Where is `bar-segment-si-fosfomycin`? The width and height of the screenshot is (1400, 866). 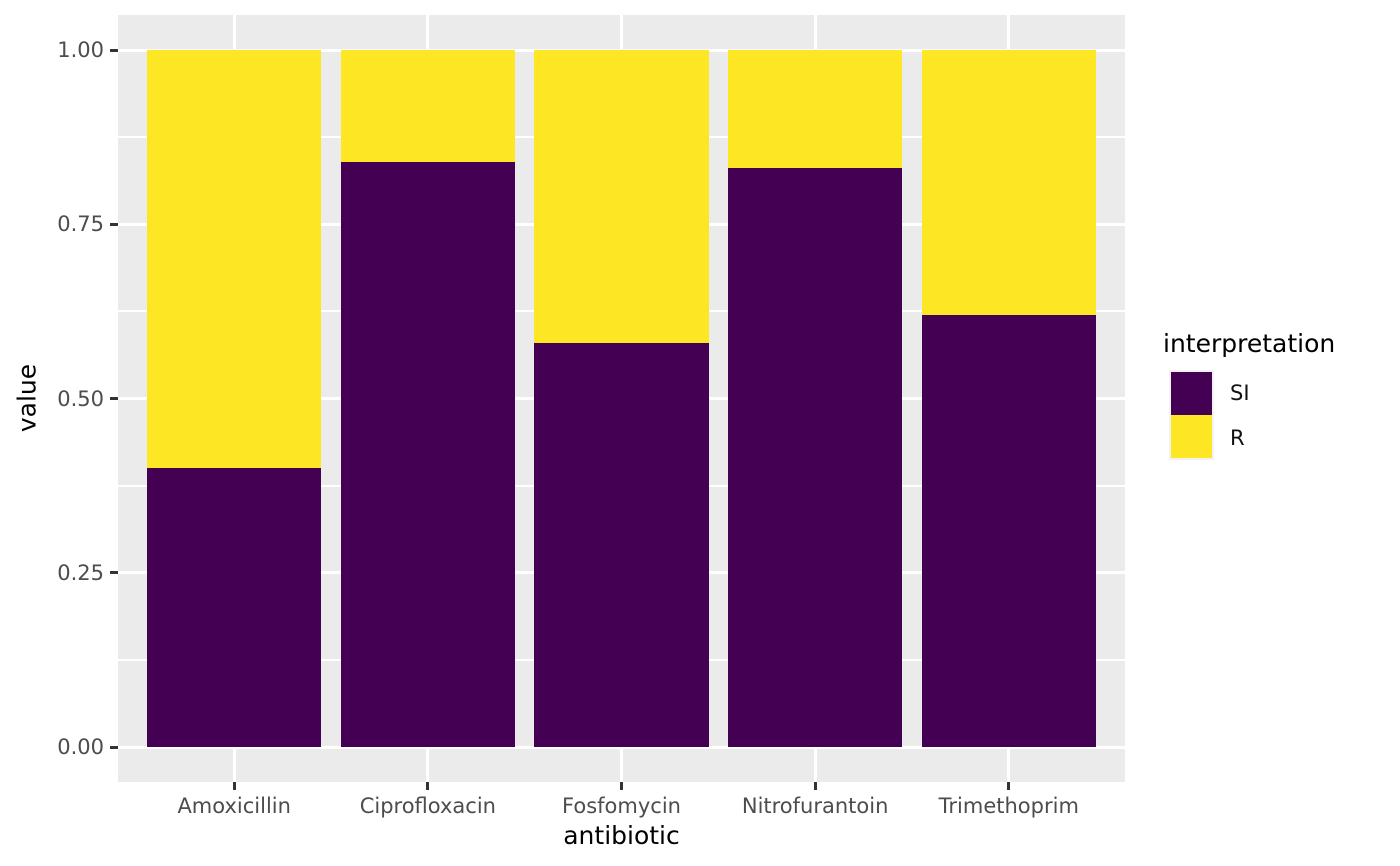 bar-segment-si-fosfomycin is located at coordinates (621, 544).